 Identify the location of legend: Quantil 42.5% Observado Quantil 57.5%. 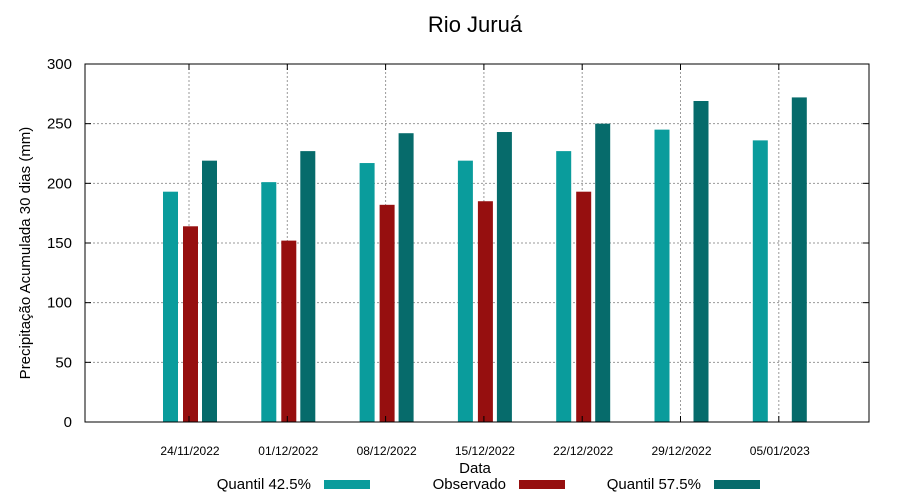
(488, 484).